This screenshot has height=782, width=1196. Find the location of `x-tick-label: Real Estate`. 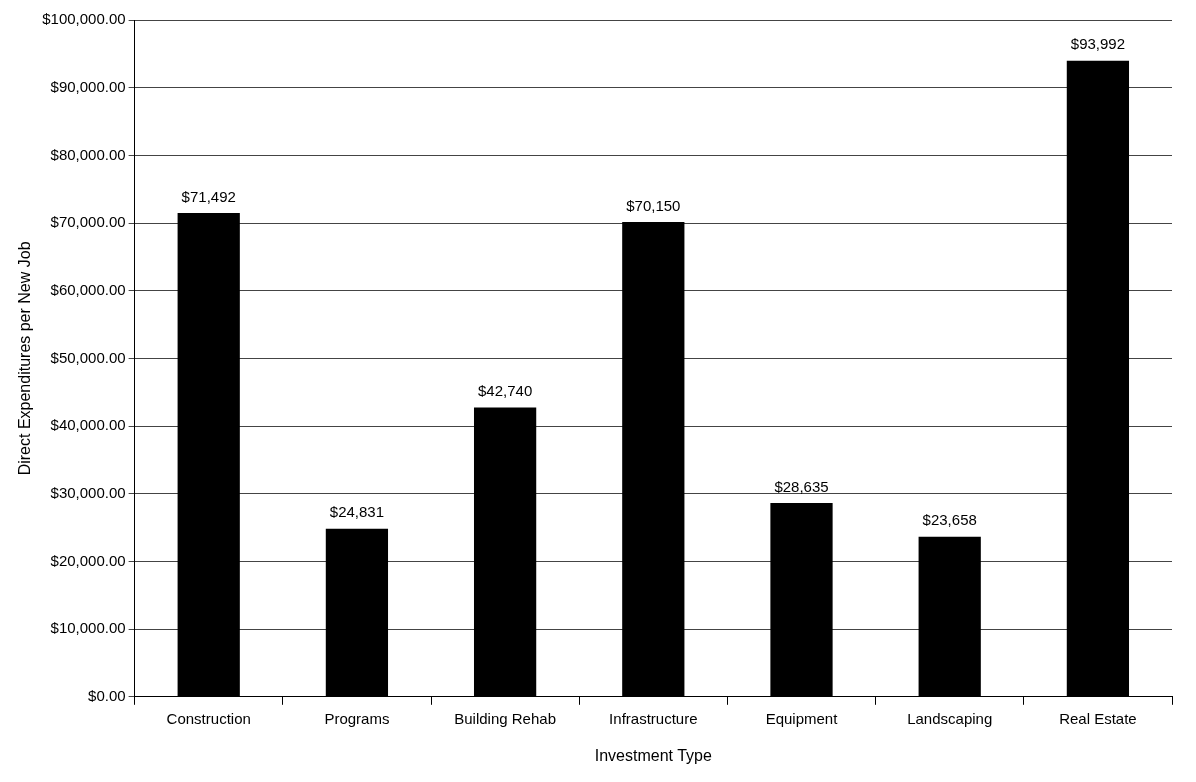

x-tick-label: Real Estate is located at coordinates (1098, 718).